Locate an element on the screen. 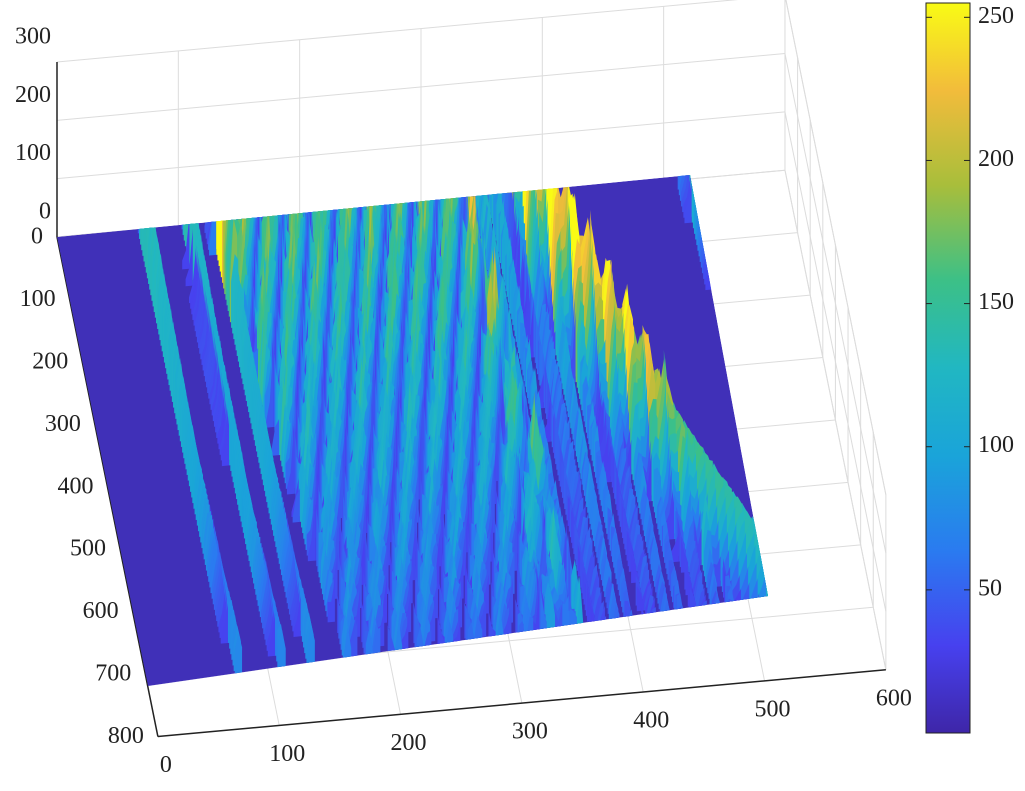 This screenshot has height=791, width=1025. colorbar-tick-label: 150 is located at coordinates (996, 302).